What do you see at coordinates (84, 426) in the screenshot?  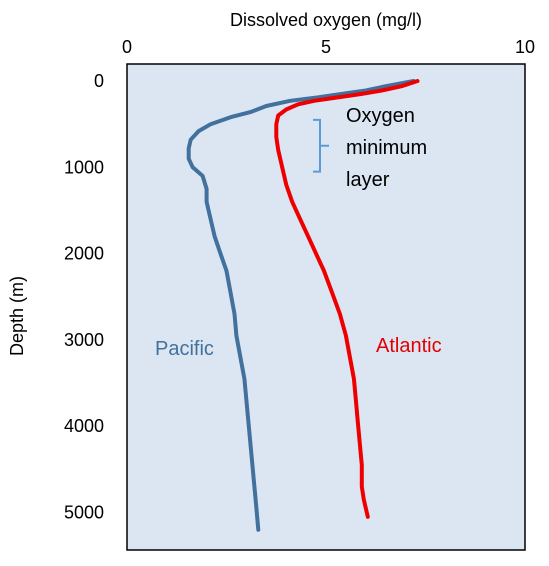 I see `y-tick-label: 4000` at bounding box center [84, 426].